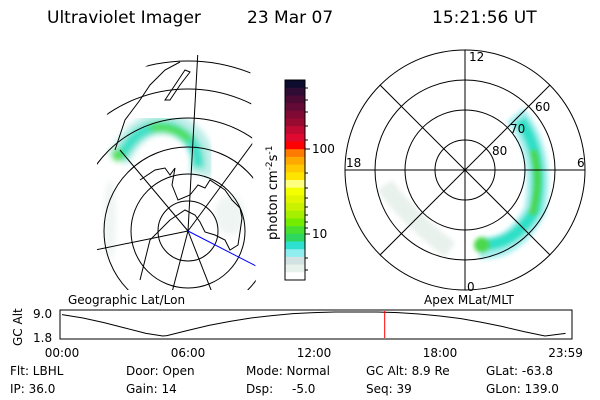 The width and height of the screenshot is (600, 400). What do you see at coordinates (37, 371) in the screenshot?
I see `filter-status: Flt: LBHL` at bounding box center [37, 371].